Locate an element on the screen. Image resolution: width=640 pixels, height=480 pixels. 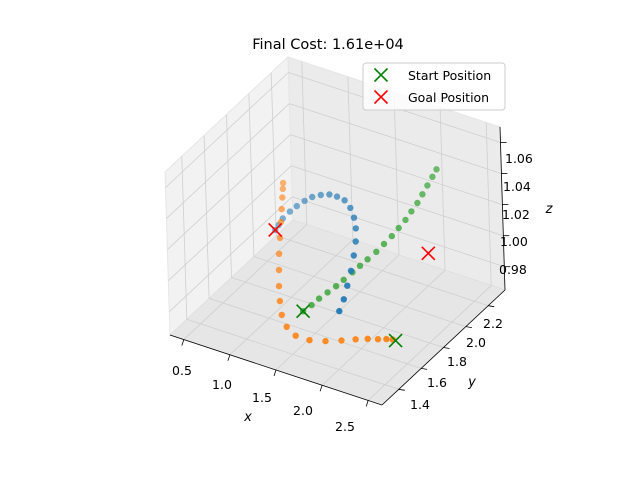
x-axis-label: x is located at coordinates (247, 417).